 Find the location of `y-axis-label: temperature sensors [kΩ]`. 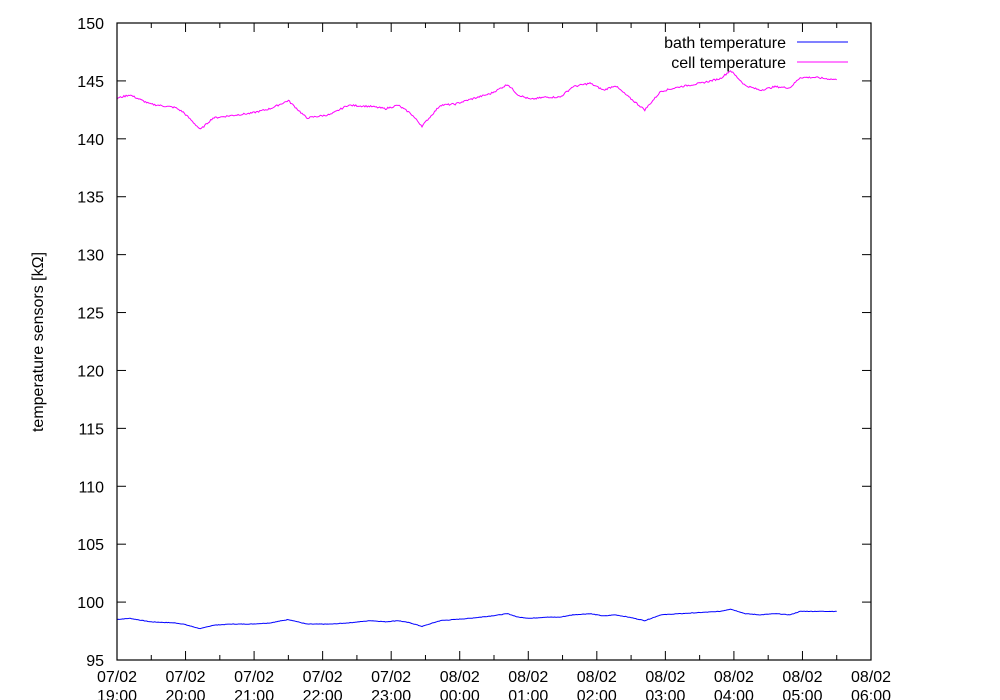

y-axis-label: temperature sensors [kΩ] is located at coordinates (38, 342).